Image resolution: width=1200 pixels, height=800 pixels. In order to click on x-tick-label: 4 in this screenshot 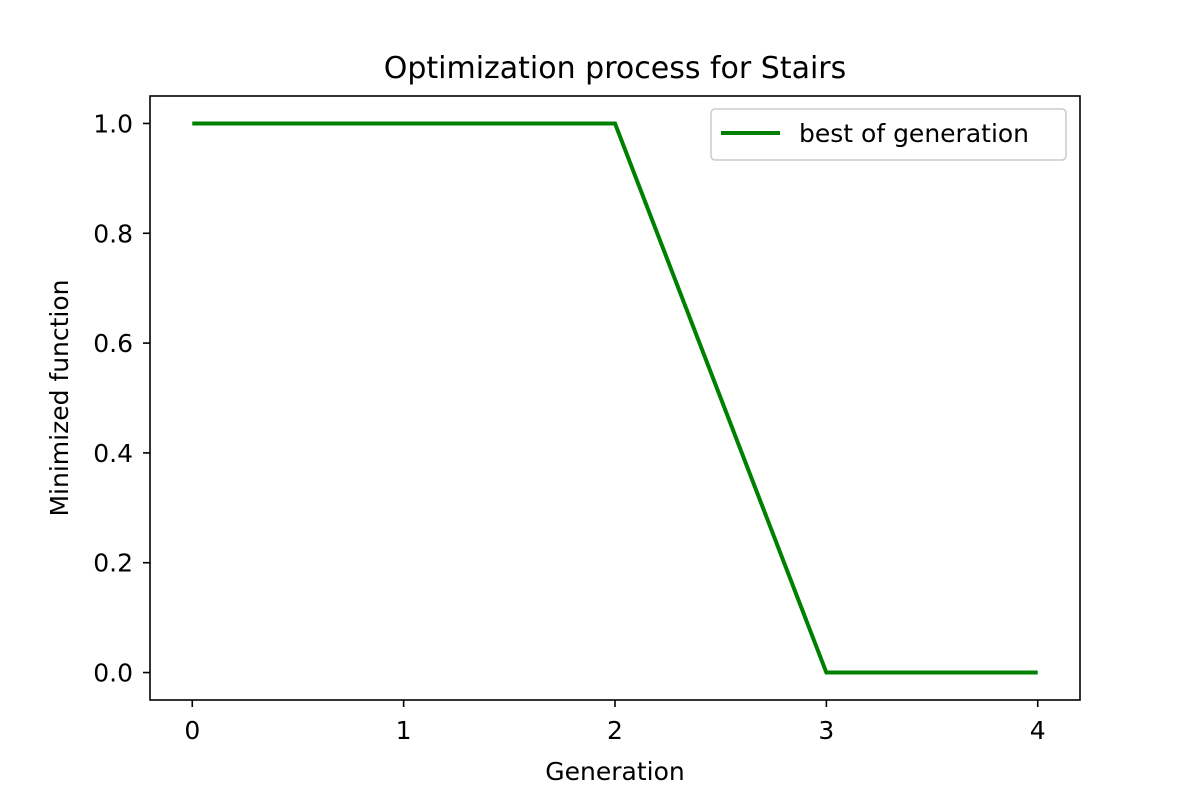, I will do `click(1038, 730)`.